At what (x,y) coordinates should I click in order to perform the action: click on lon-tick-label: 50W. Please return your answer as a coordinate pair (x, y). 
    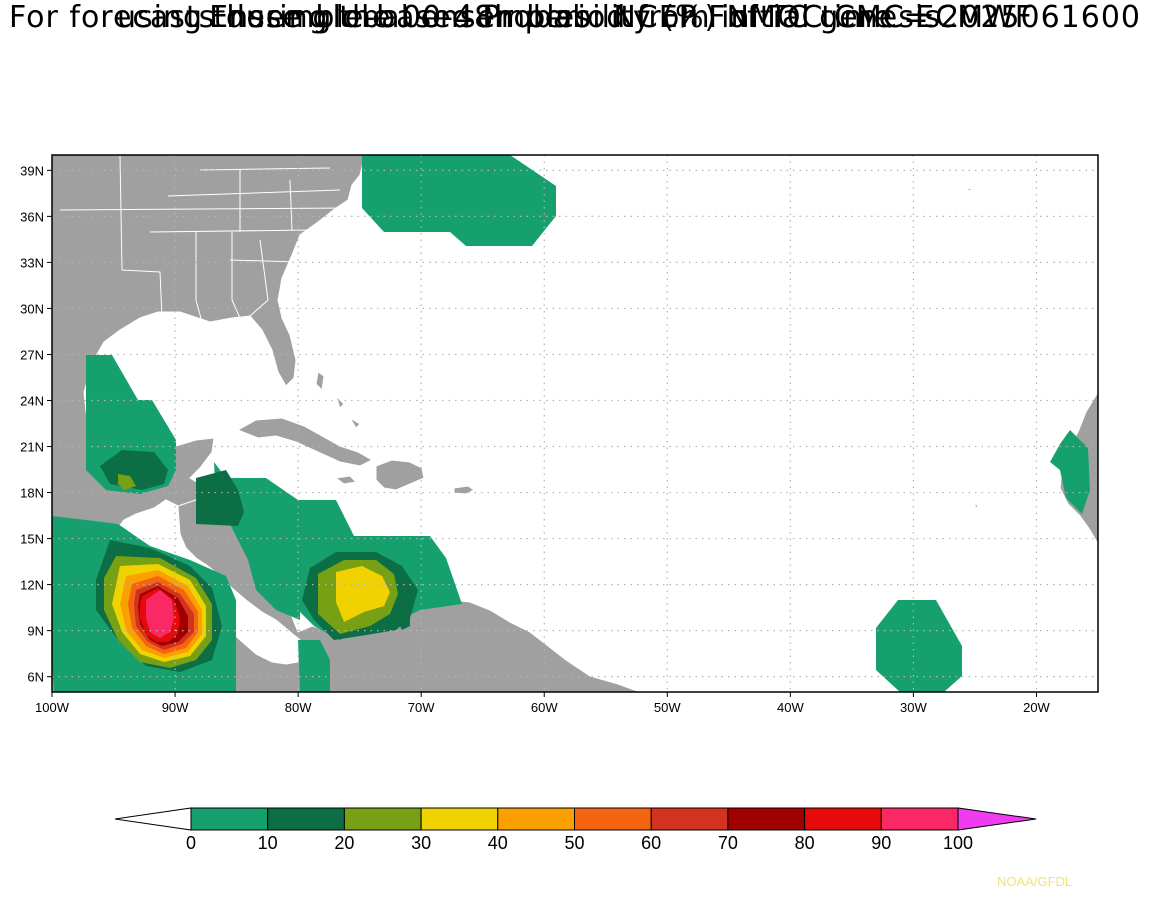
    Looking at the image, I should click on (667, 707).